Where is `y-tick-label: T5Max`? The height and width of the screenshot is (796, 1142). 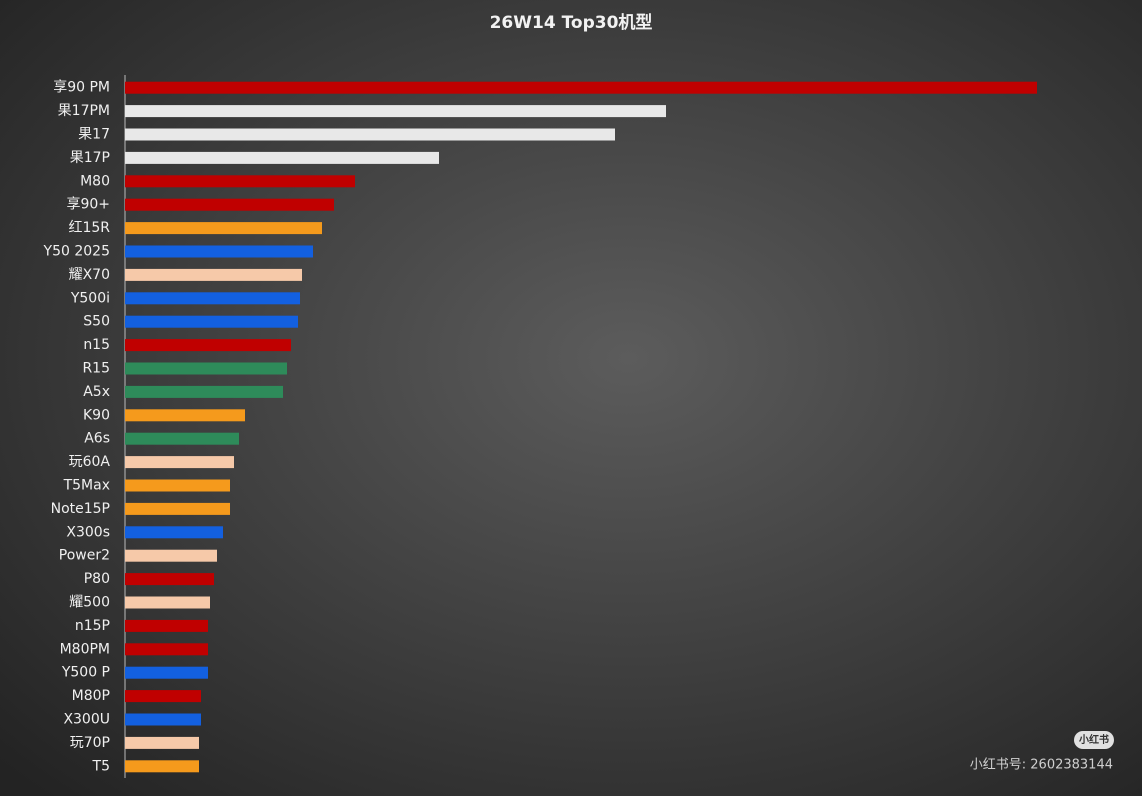
y-tick-label: T5Max is located at coordinates (86, 486).